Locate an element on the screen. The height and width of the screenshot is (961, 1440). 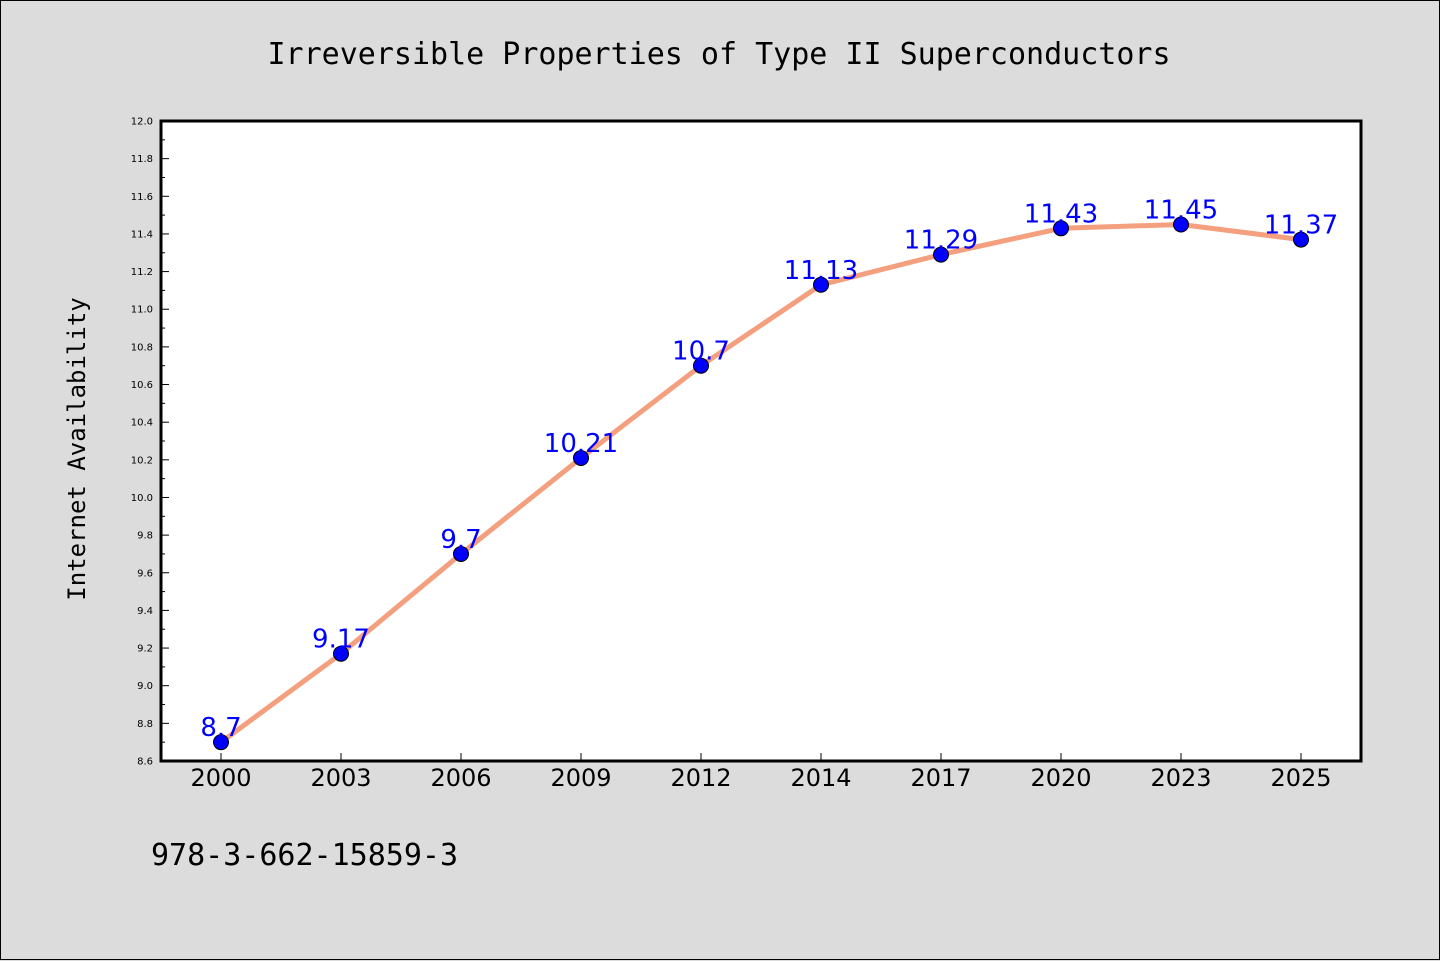
y-tick-label: 9.2 is located at coordinates (145, 649).